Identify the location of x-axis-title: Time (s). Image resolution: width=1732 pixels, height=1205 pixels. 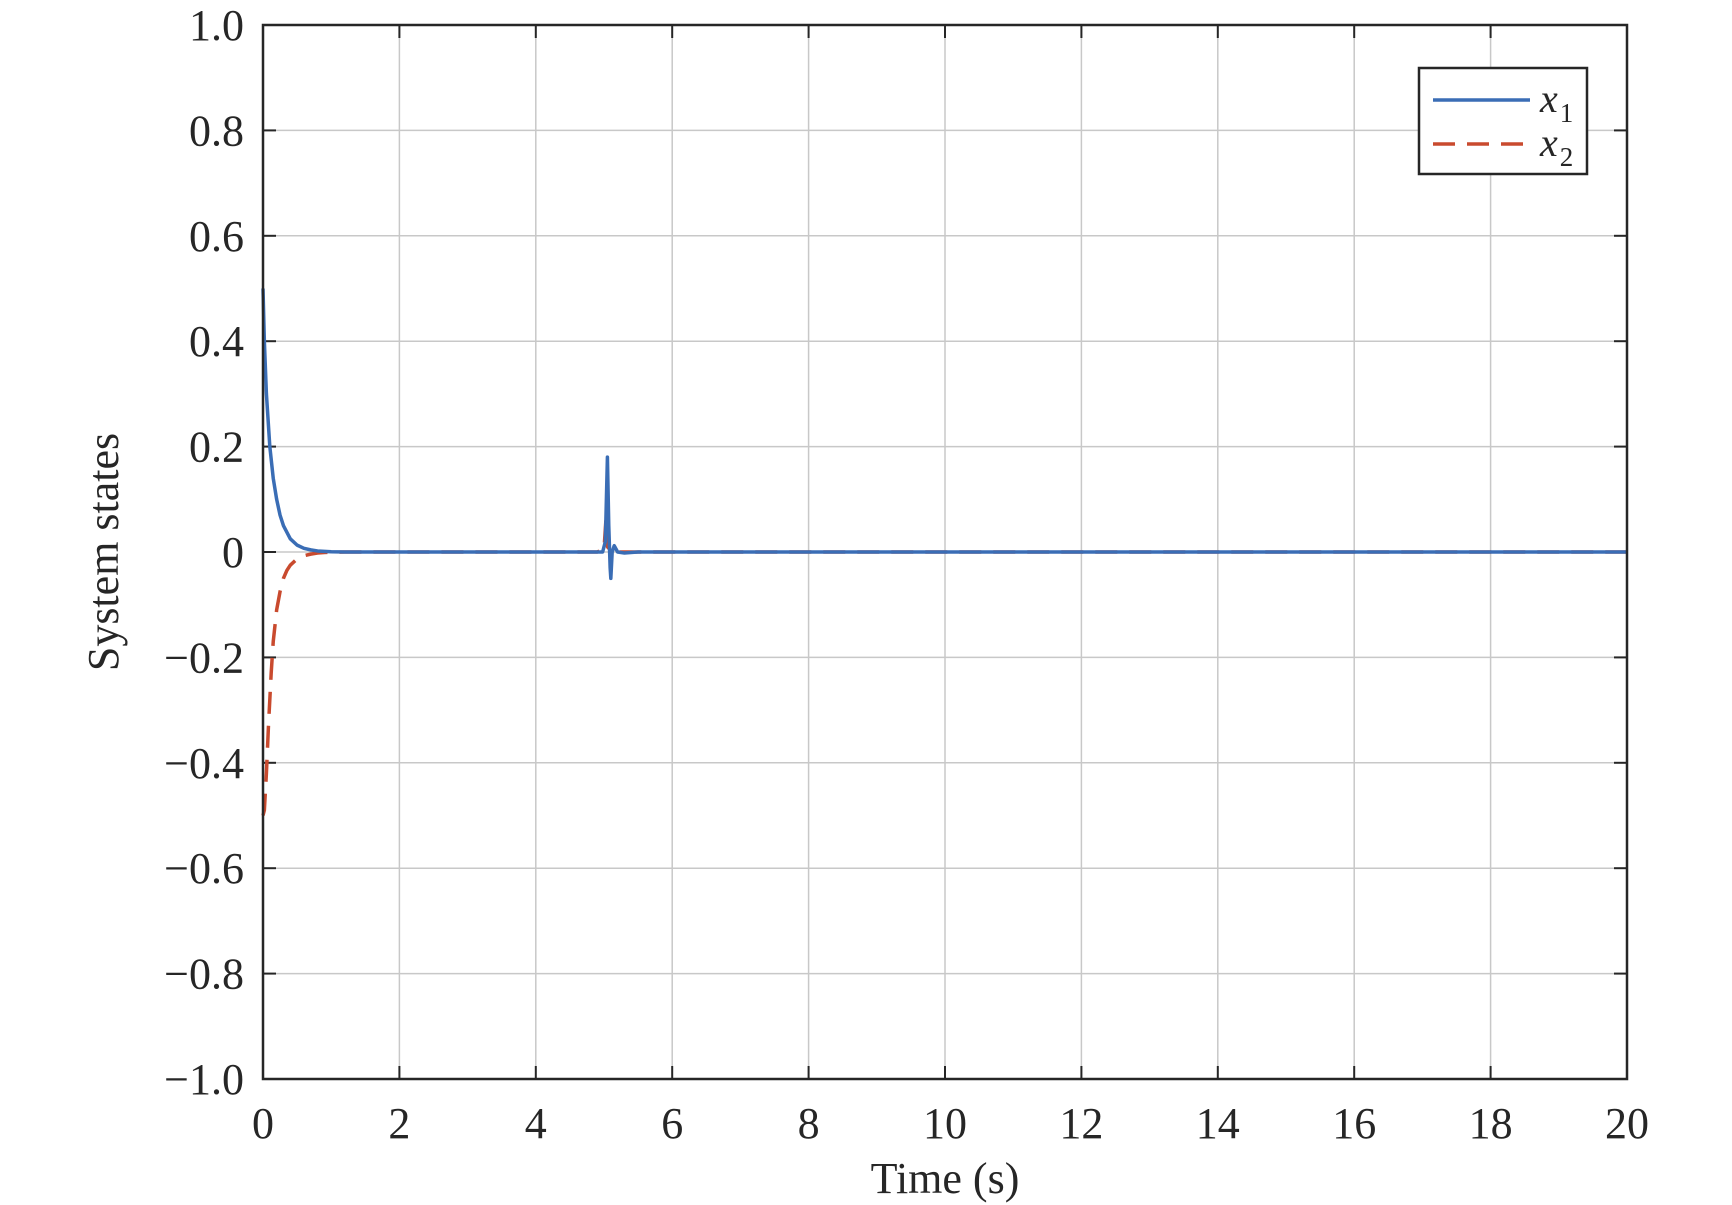
(945, 1178).